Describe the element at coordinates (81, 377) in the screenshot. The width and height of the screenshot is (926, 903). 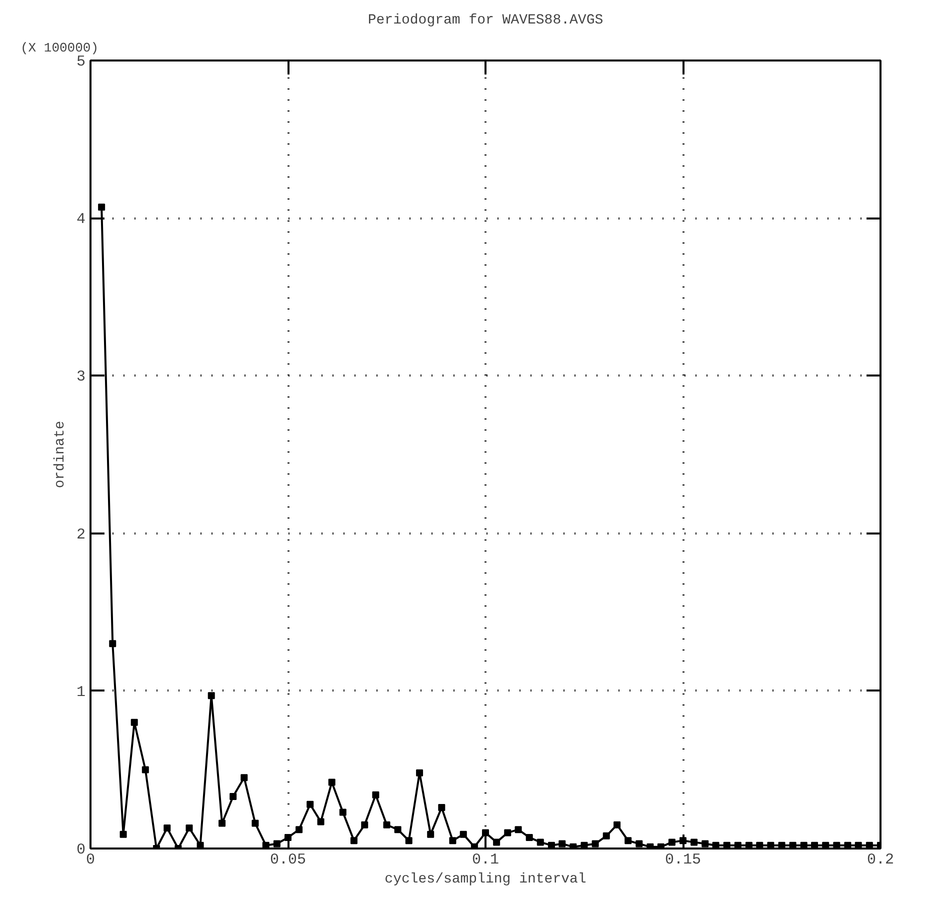
I see `y-tick-label: 3` at that location.